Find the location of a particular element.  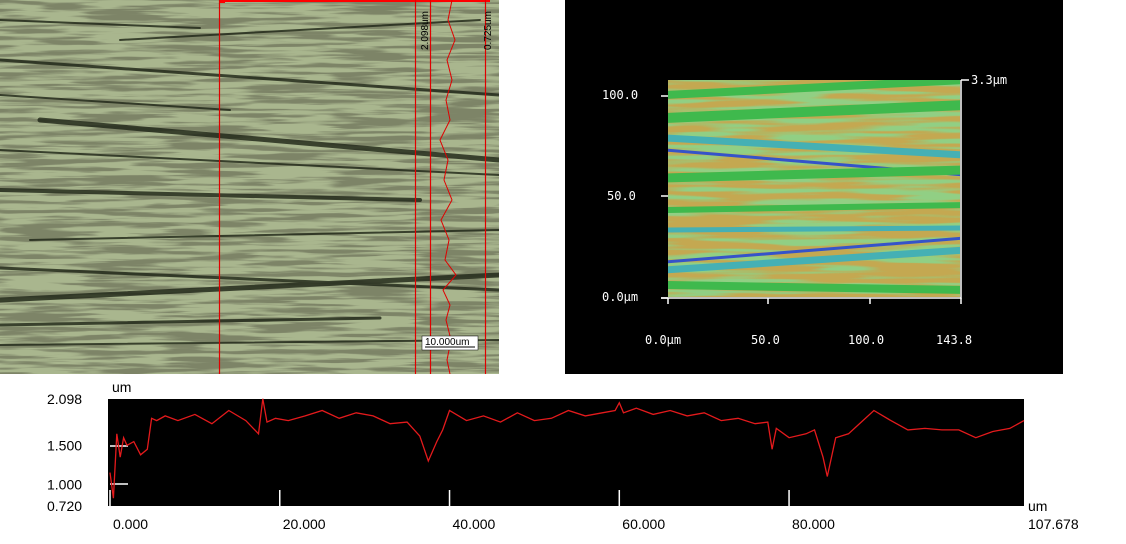

x-tick-label: 20.000 is located at coordinates (304, 524).